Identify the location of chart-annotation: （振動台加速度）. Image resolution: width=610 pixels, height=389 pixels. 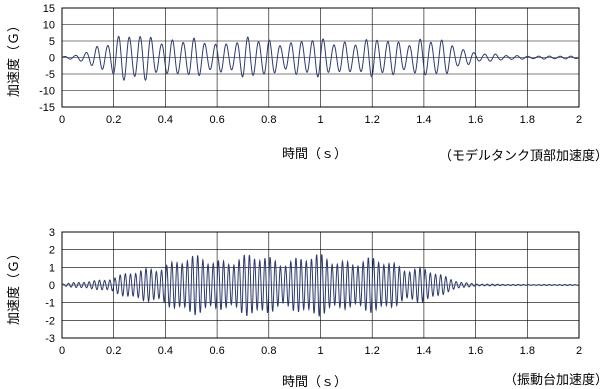
(556, 380).